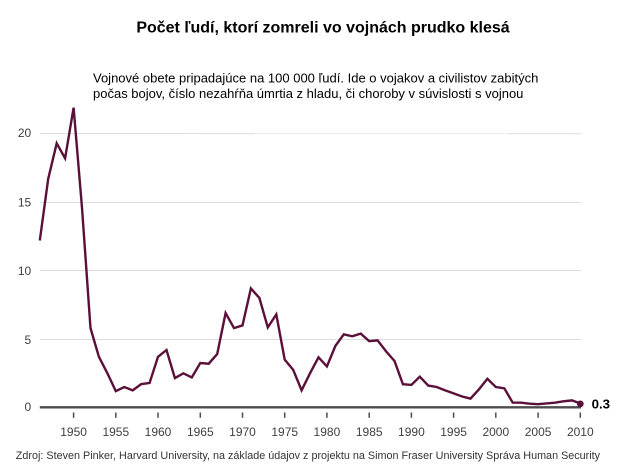  I want to click on svg-text: 5, so click(28, 340).